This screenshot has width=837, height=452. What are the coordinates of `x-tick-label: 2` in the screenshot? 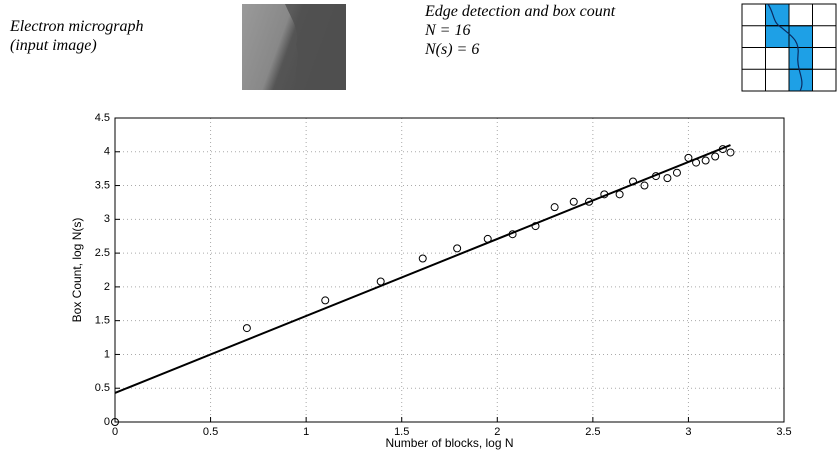 It's located at (497, 432).